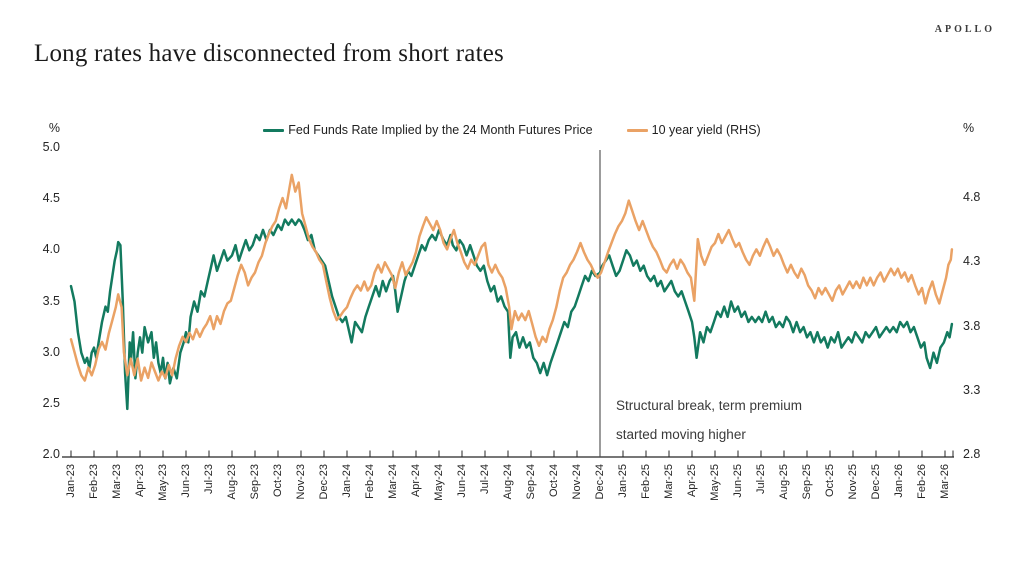  Describe the element at coordinates (116, 481) in the screenshot. I see `x-axis-label: Mar-23` at that location.